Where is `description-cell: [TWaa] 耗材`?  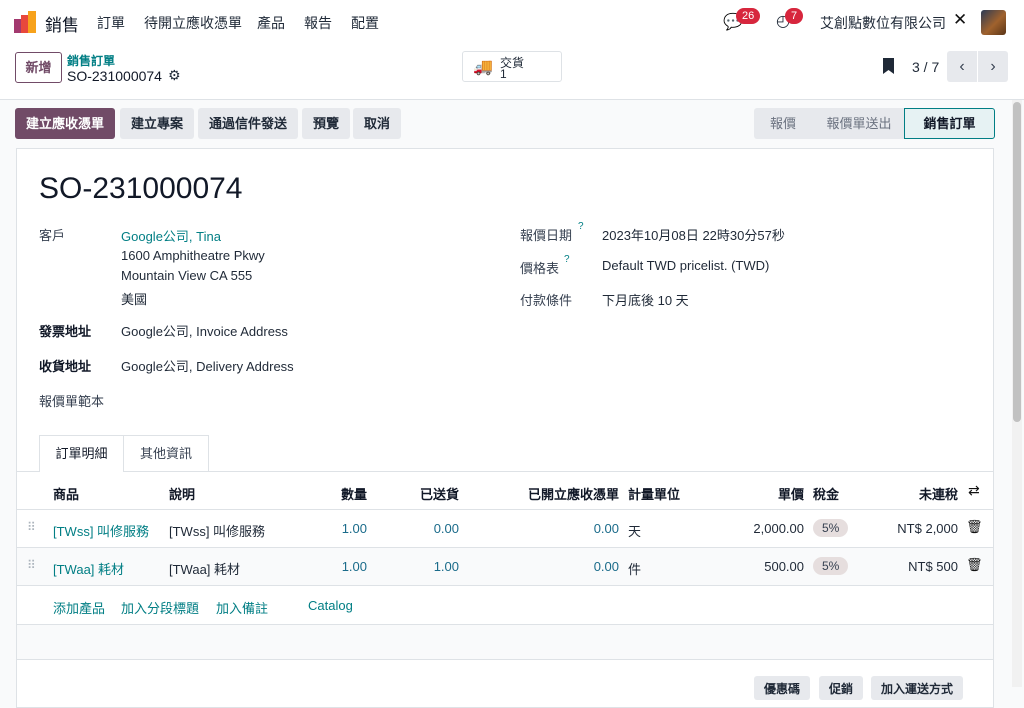
description-cell: [TWaa] 耗材 is located at coordinates (205, 569).